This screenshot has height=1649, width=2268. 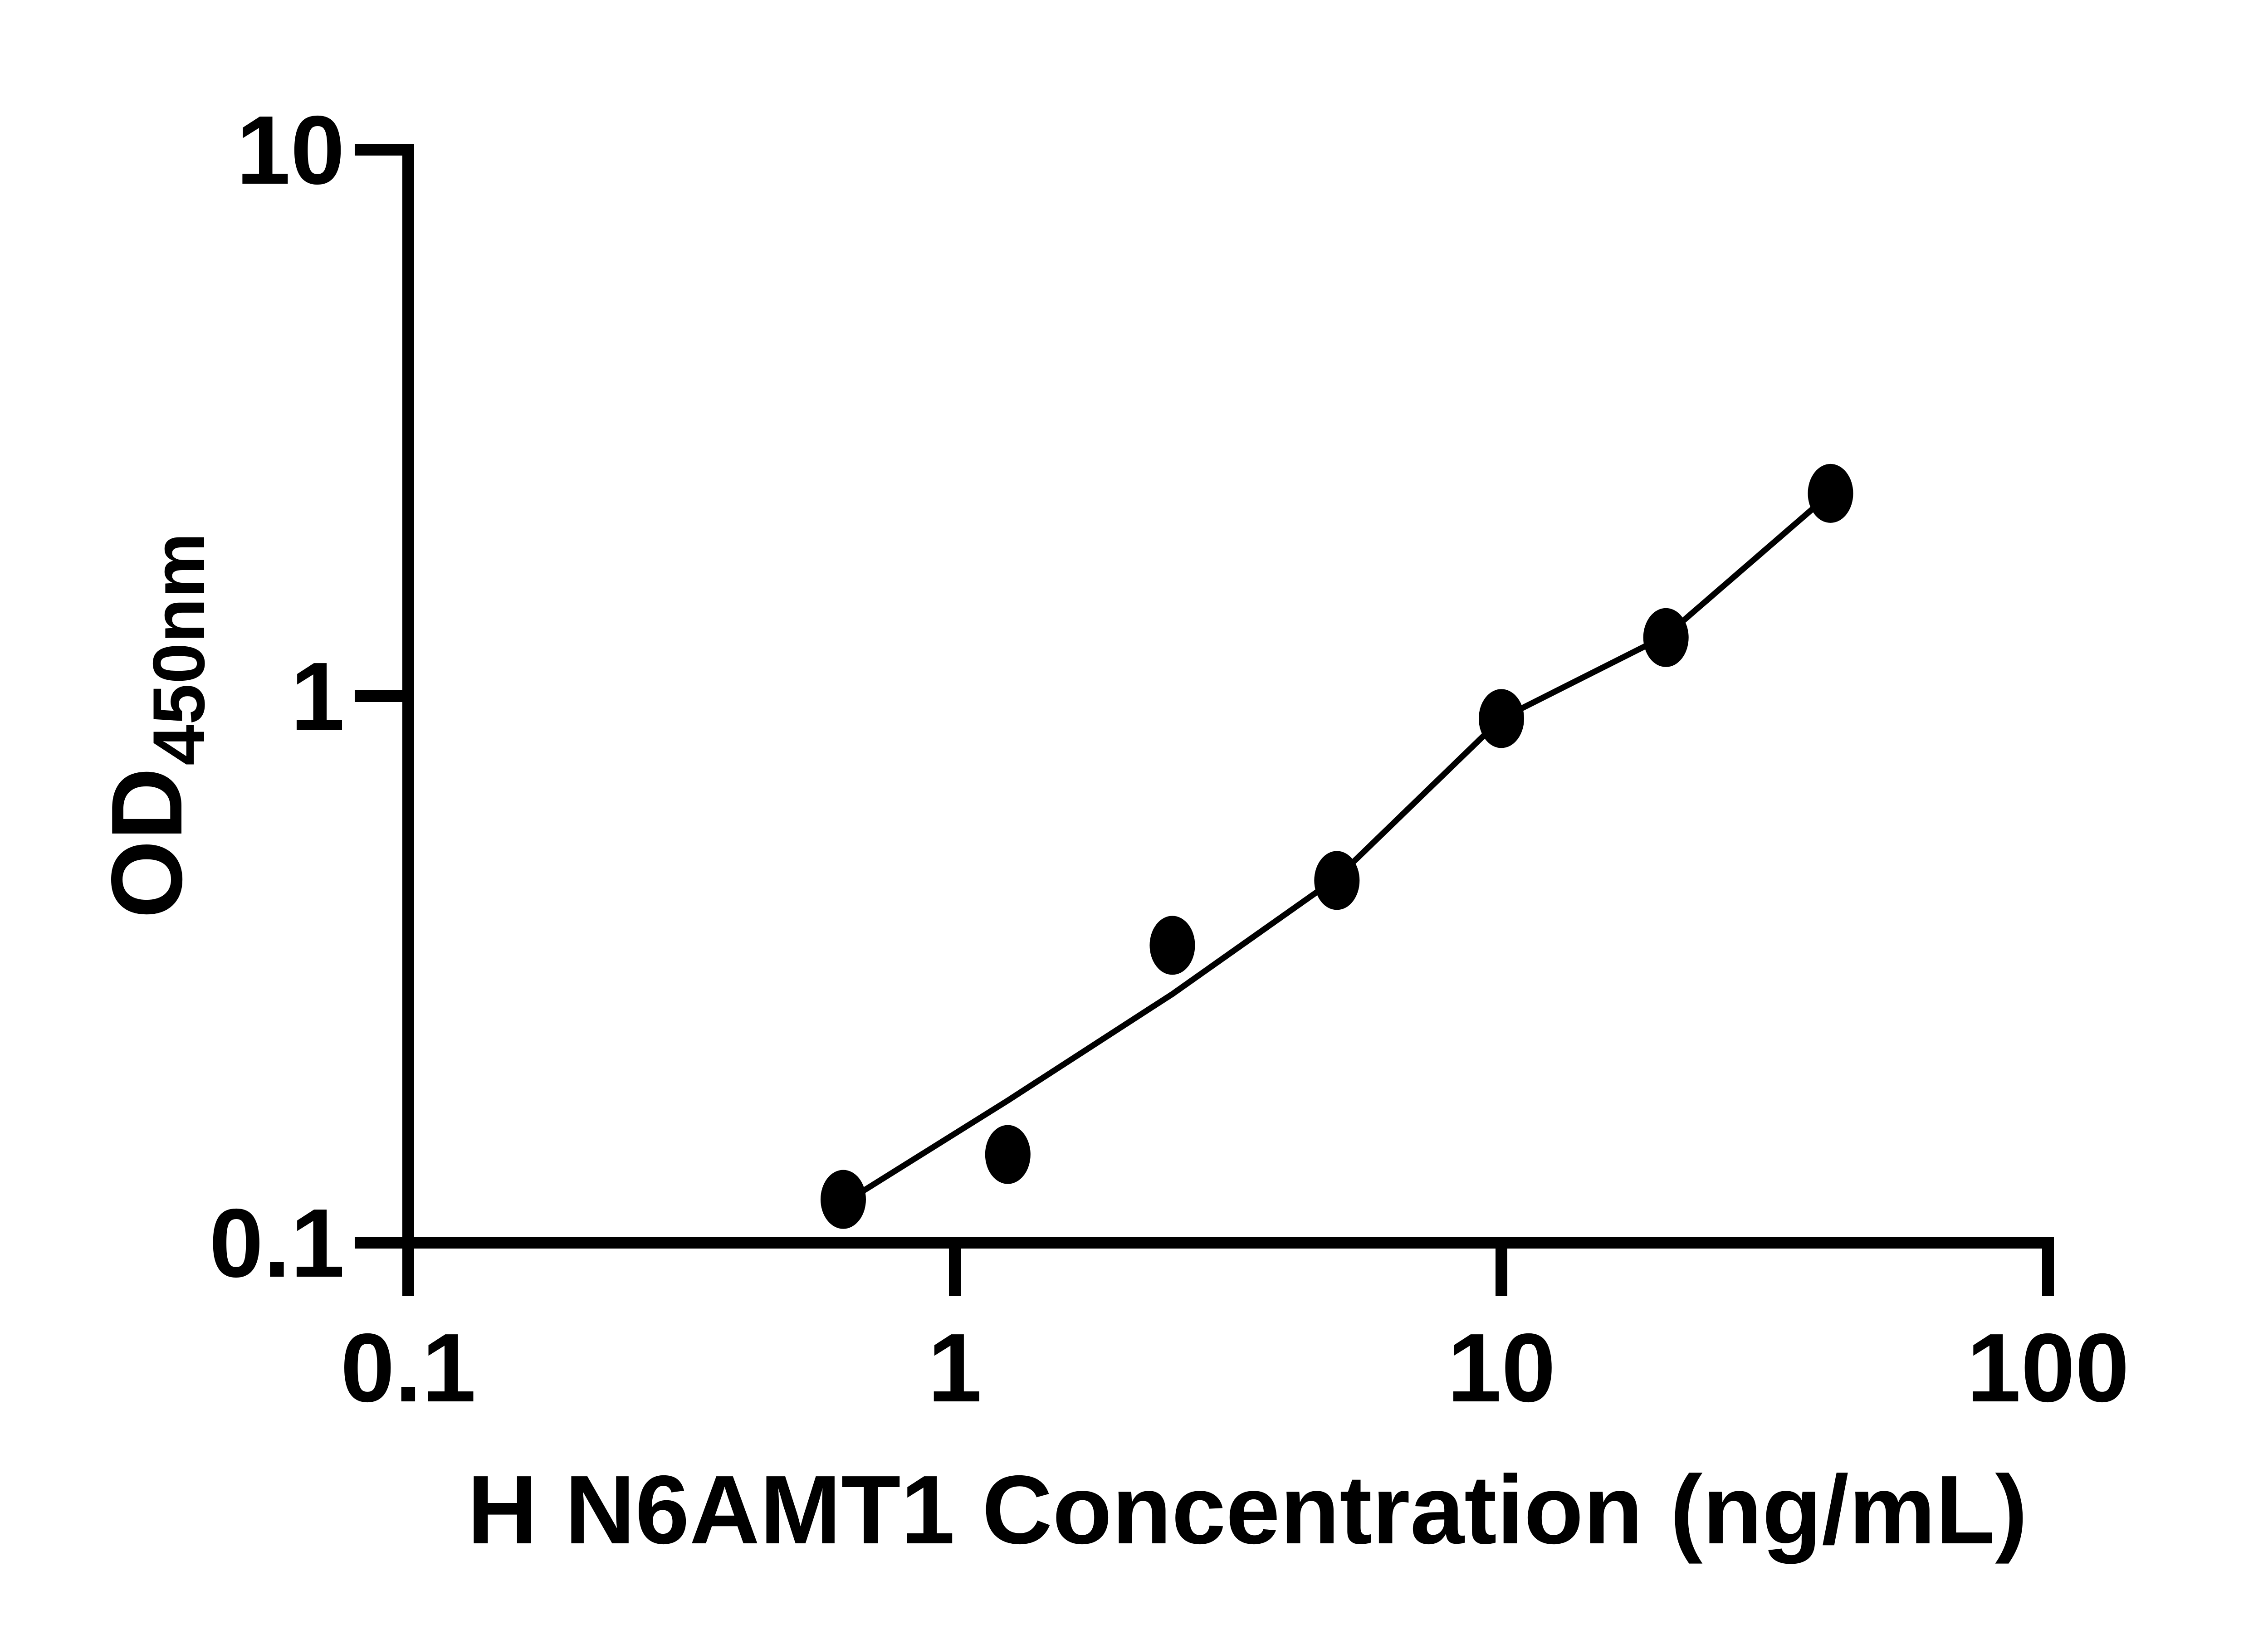 What do you see at coordinates (291, 150) in the screenshot?
I see `y-tick-label: 10` at bounding box center [291, 150].